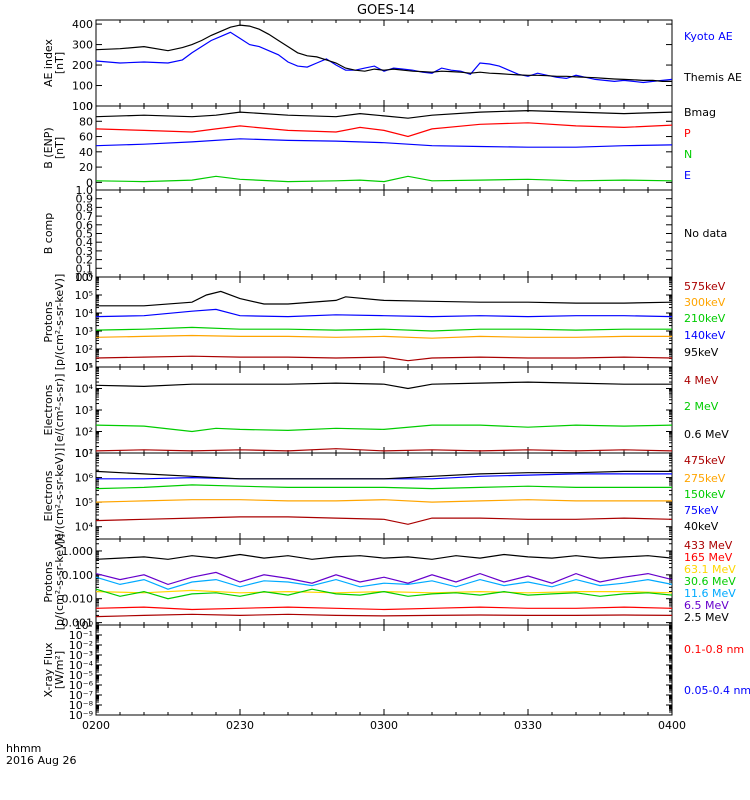 The height and width of the screenshot is (800, 750). I want to click on legend-entry: 0.05-0.4 nm, so click(717, 690).